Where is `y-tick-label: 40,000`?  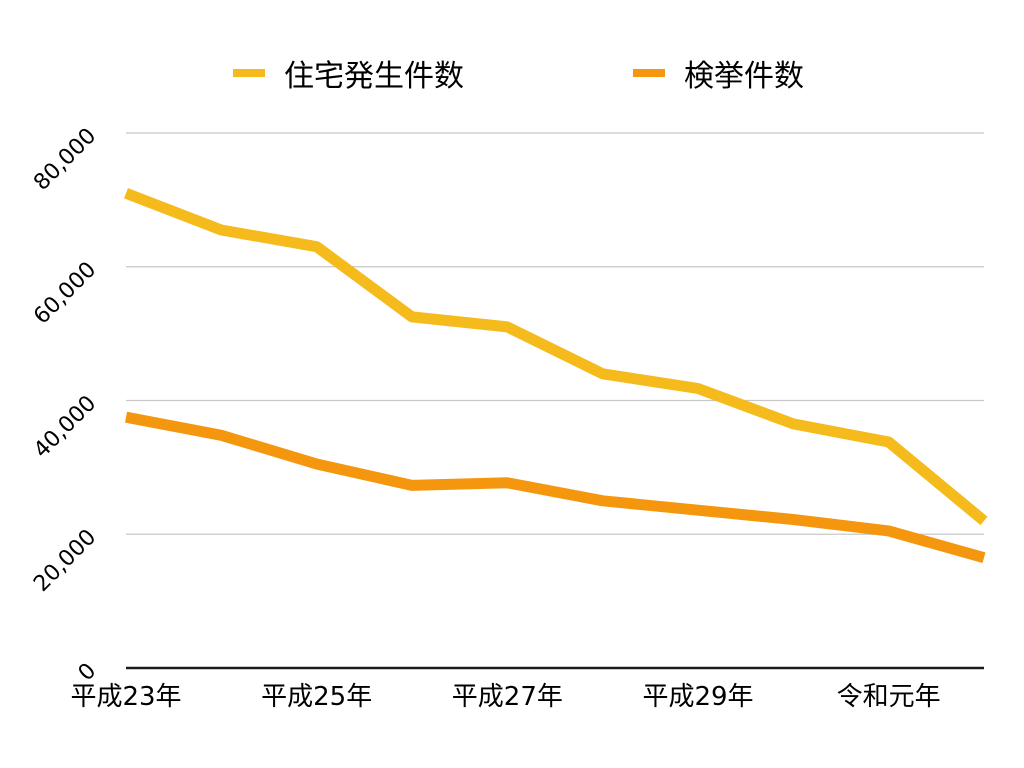
y-tick-label: 40,000 is located at coordinates (65, 427).